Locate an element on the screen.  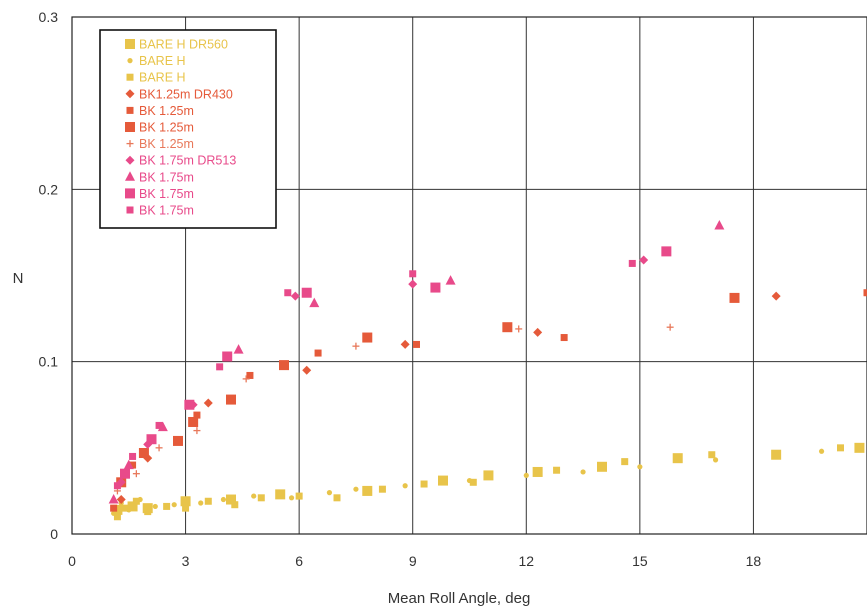
legend-item: BARE H DR560 is located at coordinates (176, 45).